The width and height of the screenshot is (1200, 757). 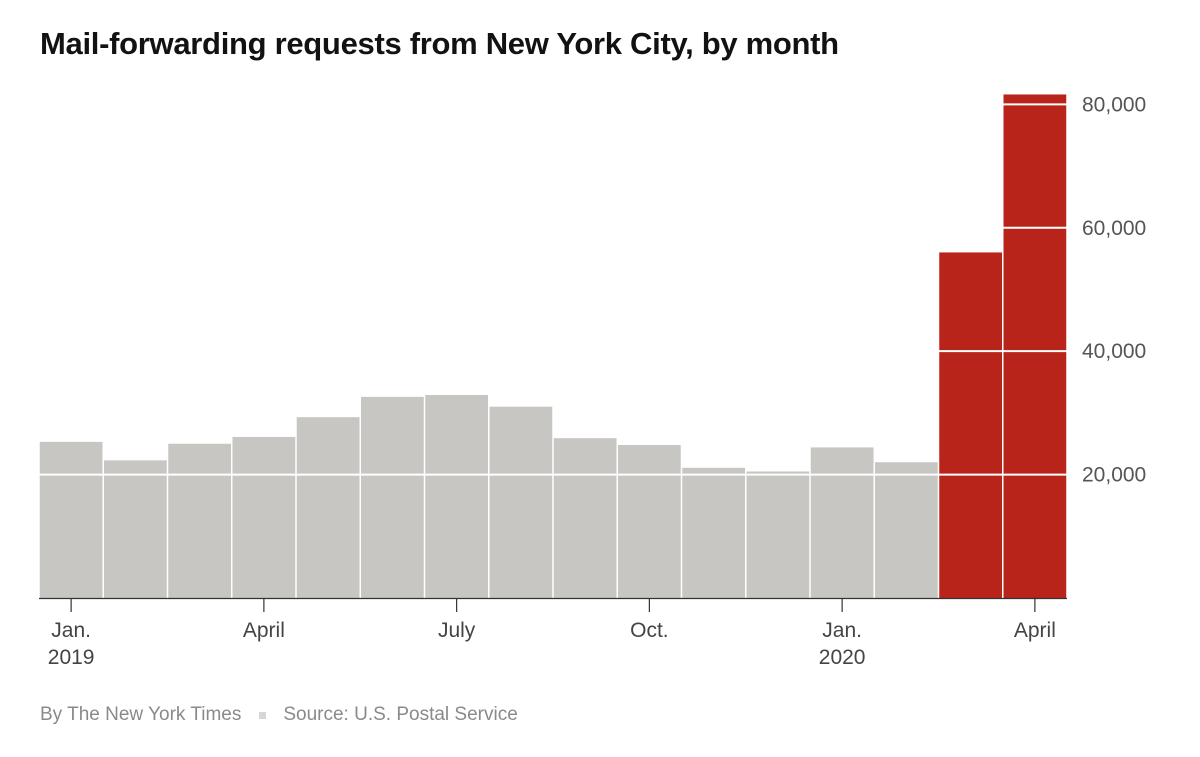 What do you see at coordinates (1114, 104) in the screenshot?
I see `y-tick-label: 80,000` at bounding box center [1114, 104].